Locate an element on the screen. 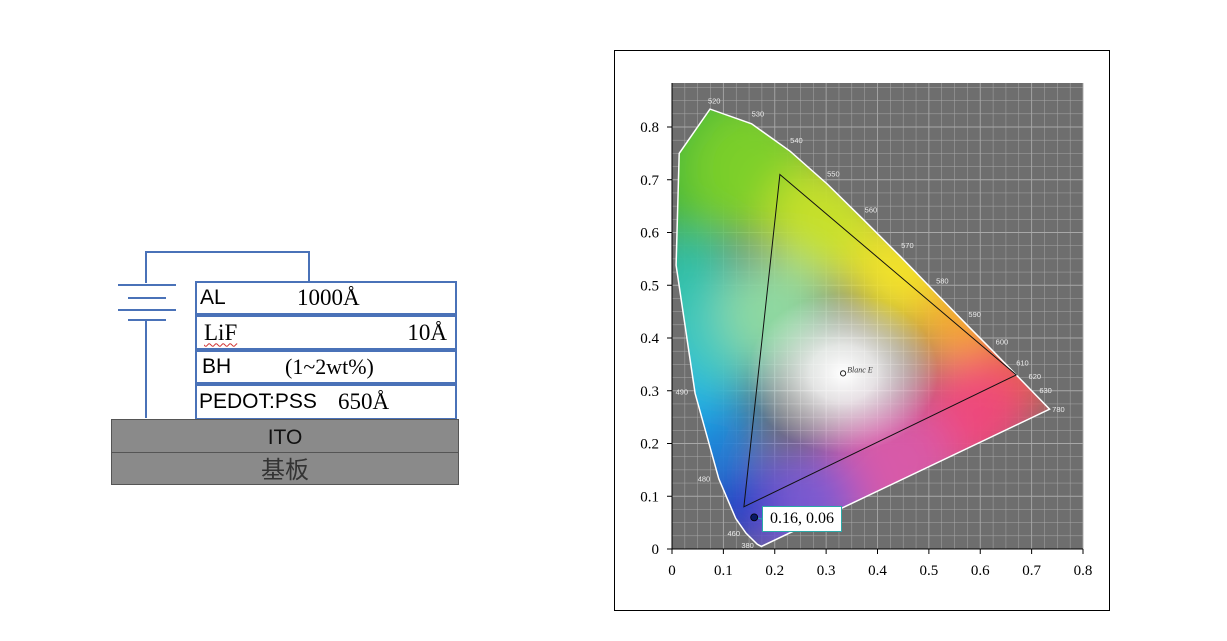 The height and width of the screenshot is (641, 1227). y-tick-label: 0.4 is located at coordinates (649, 339).